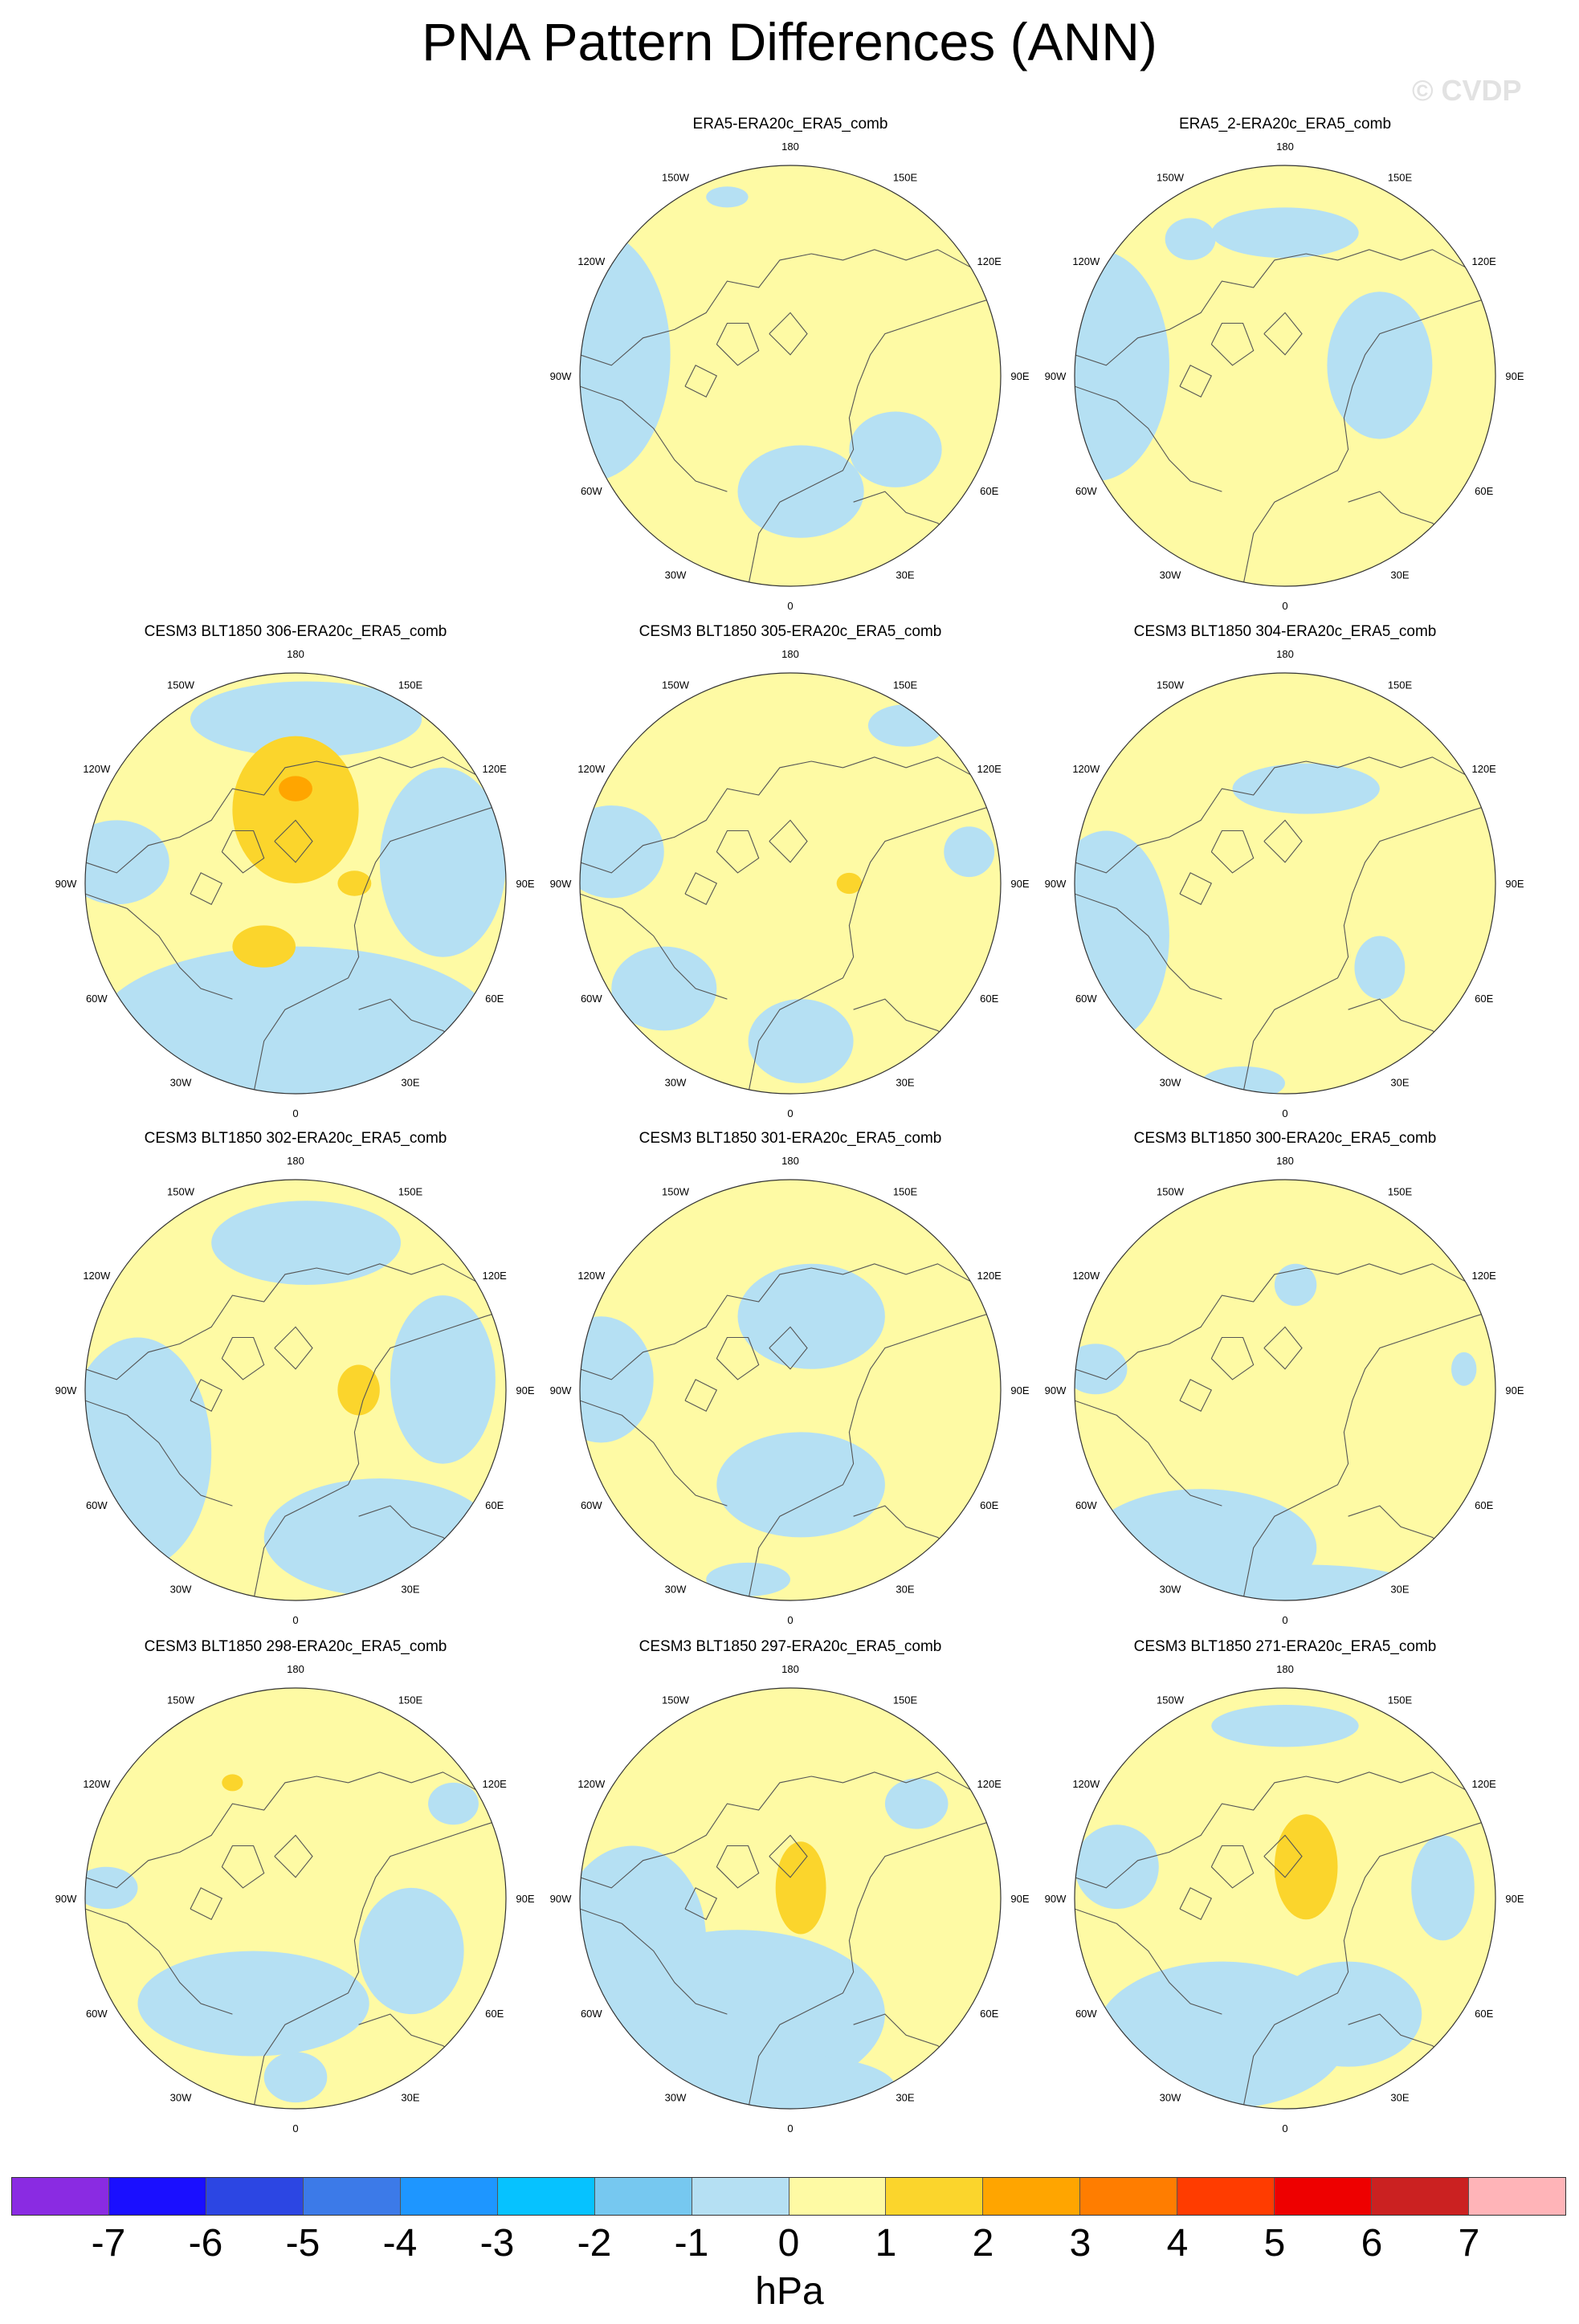 The height and width of the screenshot is (2324, 1579). What do you see at coordinates (594, 2244) in the screenshot?
I see `colorbar-tick-label: -2` at bounding box center [594, 2244].